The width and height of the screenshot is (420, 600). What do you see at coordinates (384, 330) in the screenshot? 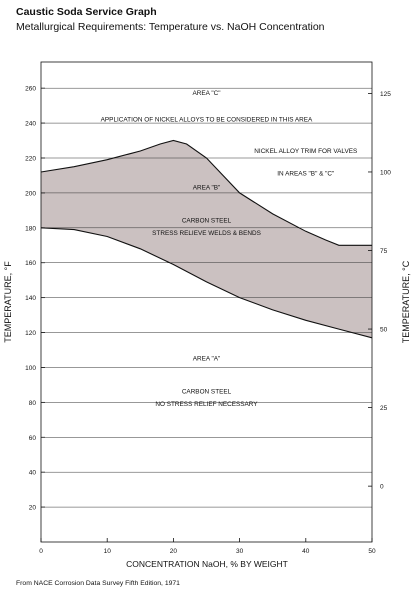
I see `y2-tick-label: 50` at bounding box center [384, 330].